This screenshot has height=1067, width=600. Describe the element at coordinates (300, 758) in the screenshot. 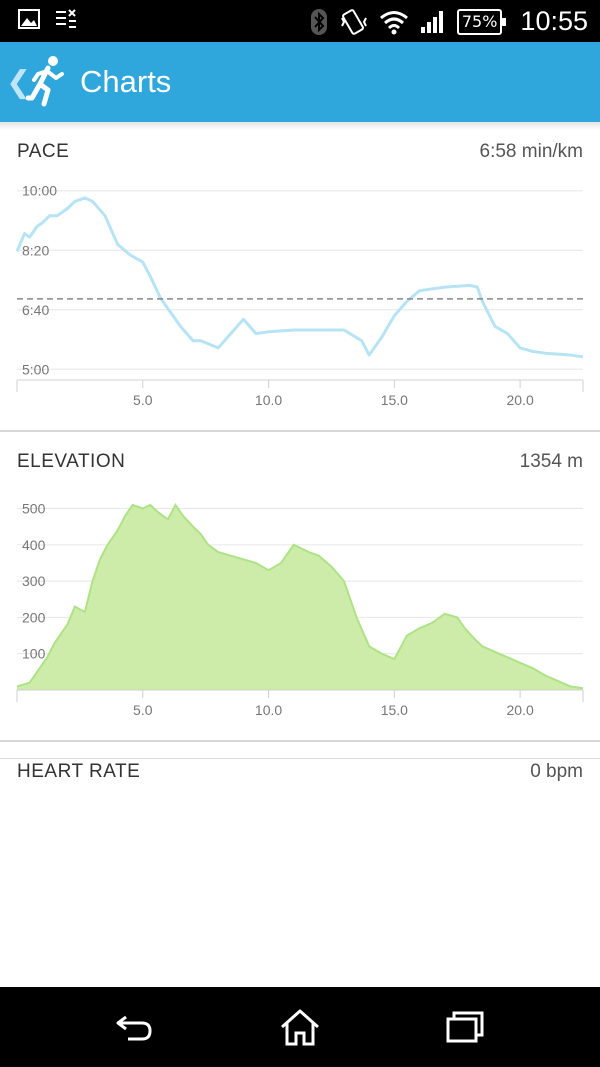

I see `divider-heart-rate` at that location.